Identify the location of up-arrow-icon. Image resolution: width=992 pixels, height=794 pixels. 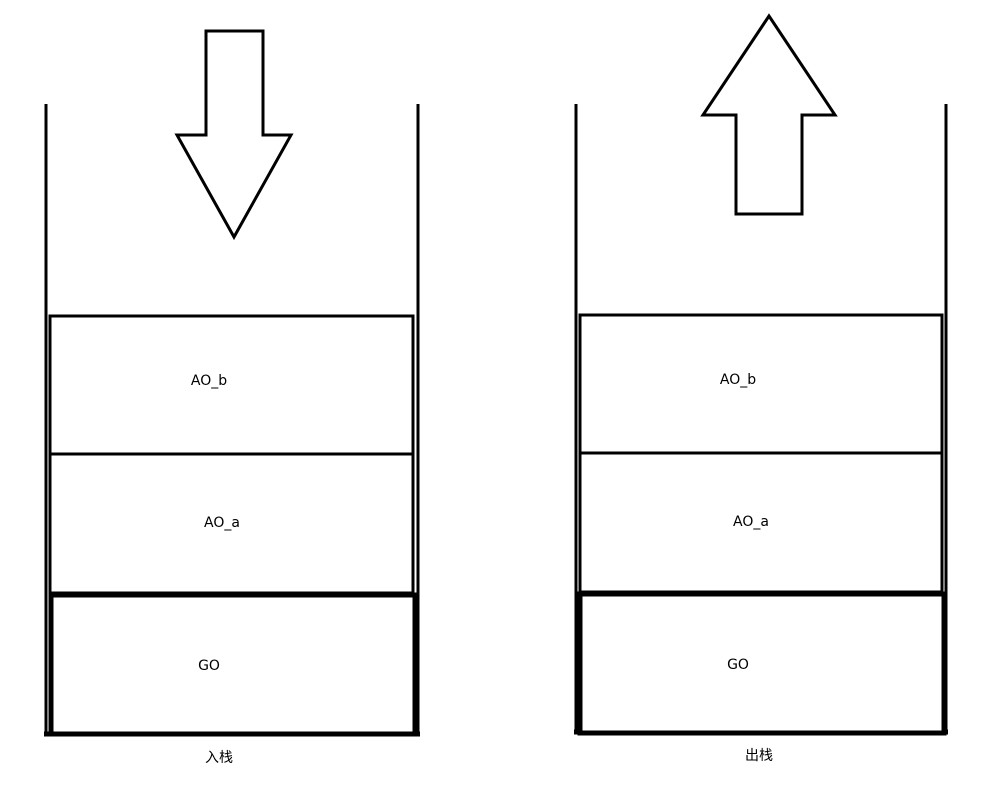
(769, 114).